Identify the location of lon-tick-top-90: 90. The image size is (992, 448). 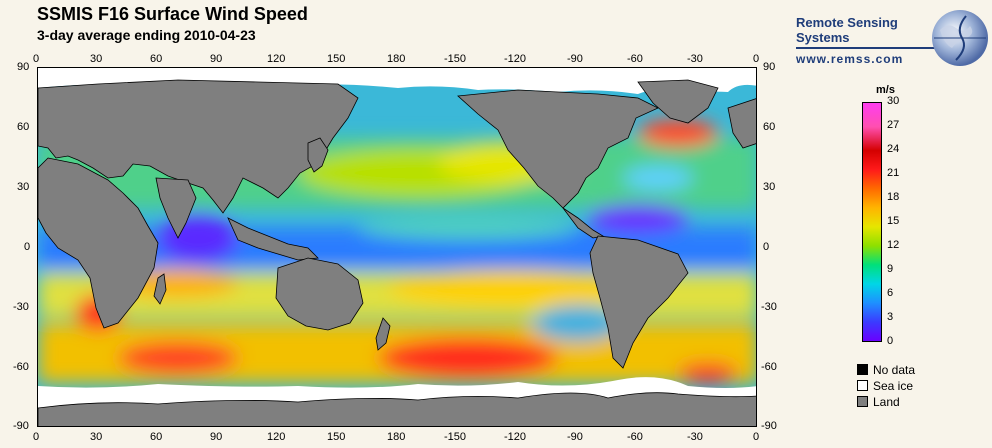
(216, 59).